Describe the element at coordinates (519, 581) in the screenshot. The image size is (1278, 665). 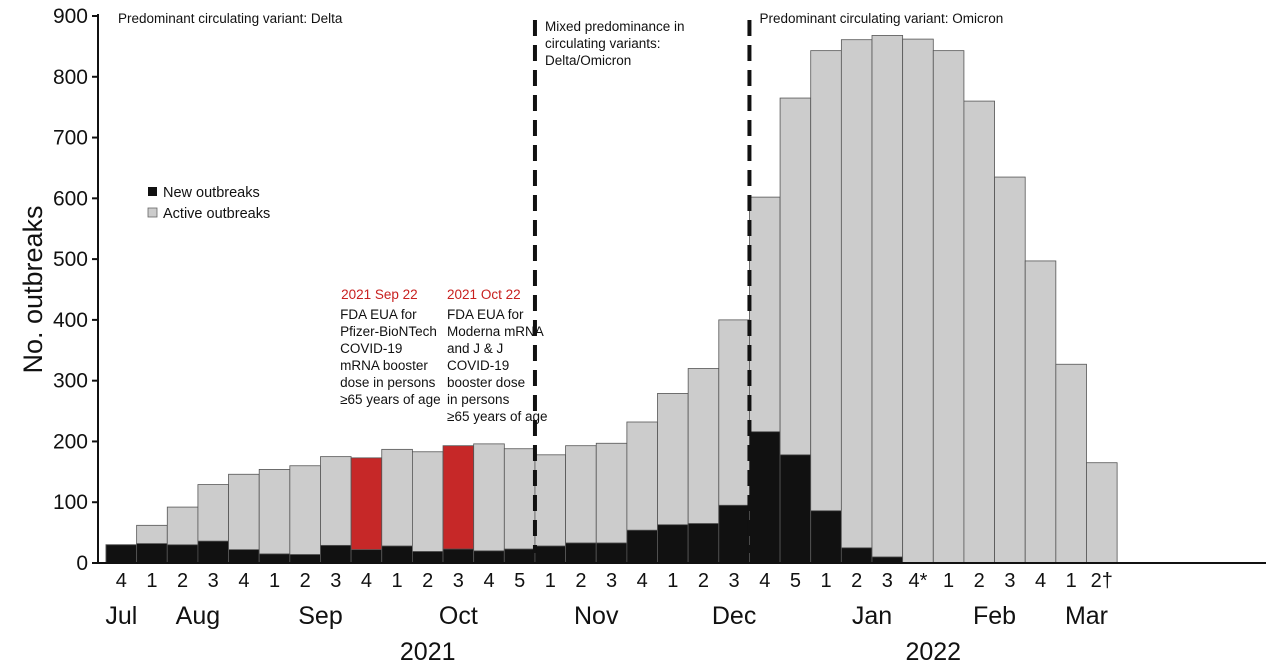
I see `x-tick-label: 5` at that location.